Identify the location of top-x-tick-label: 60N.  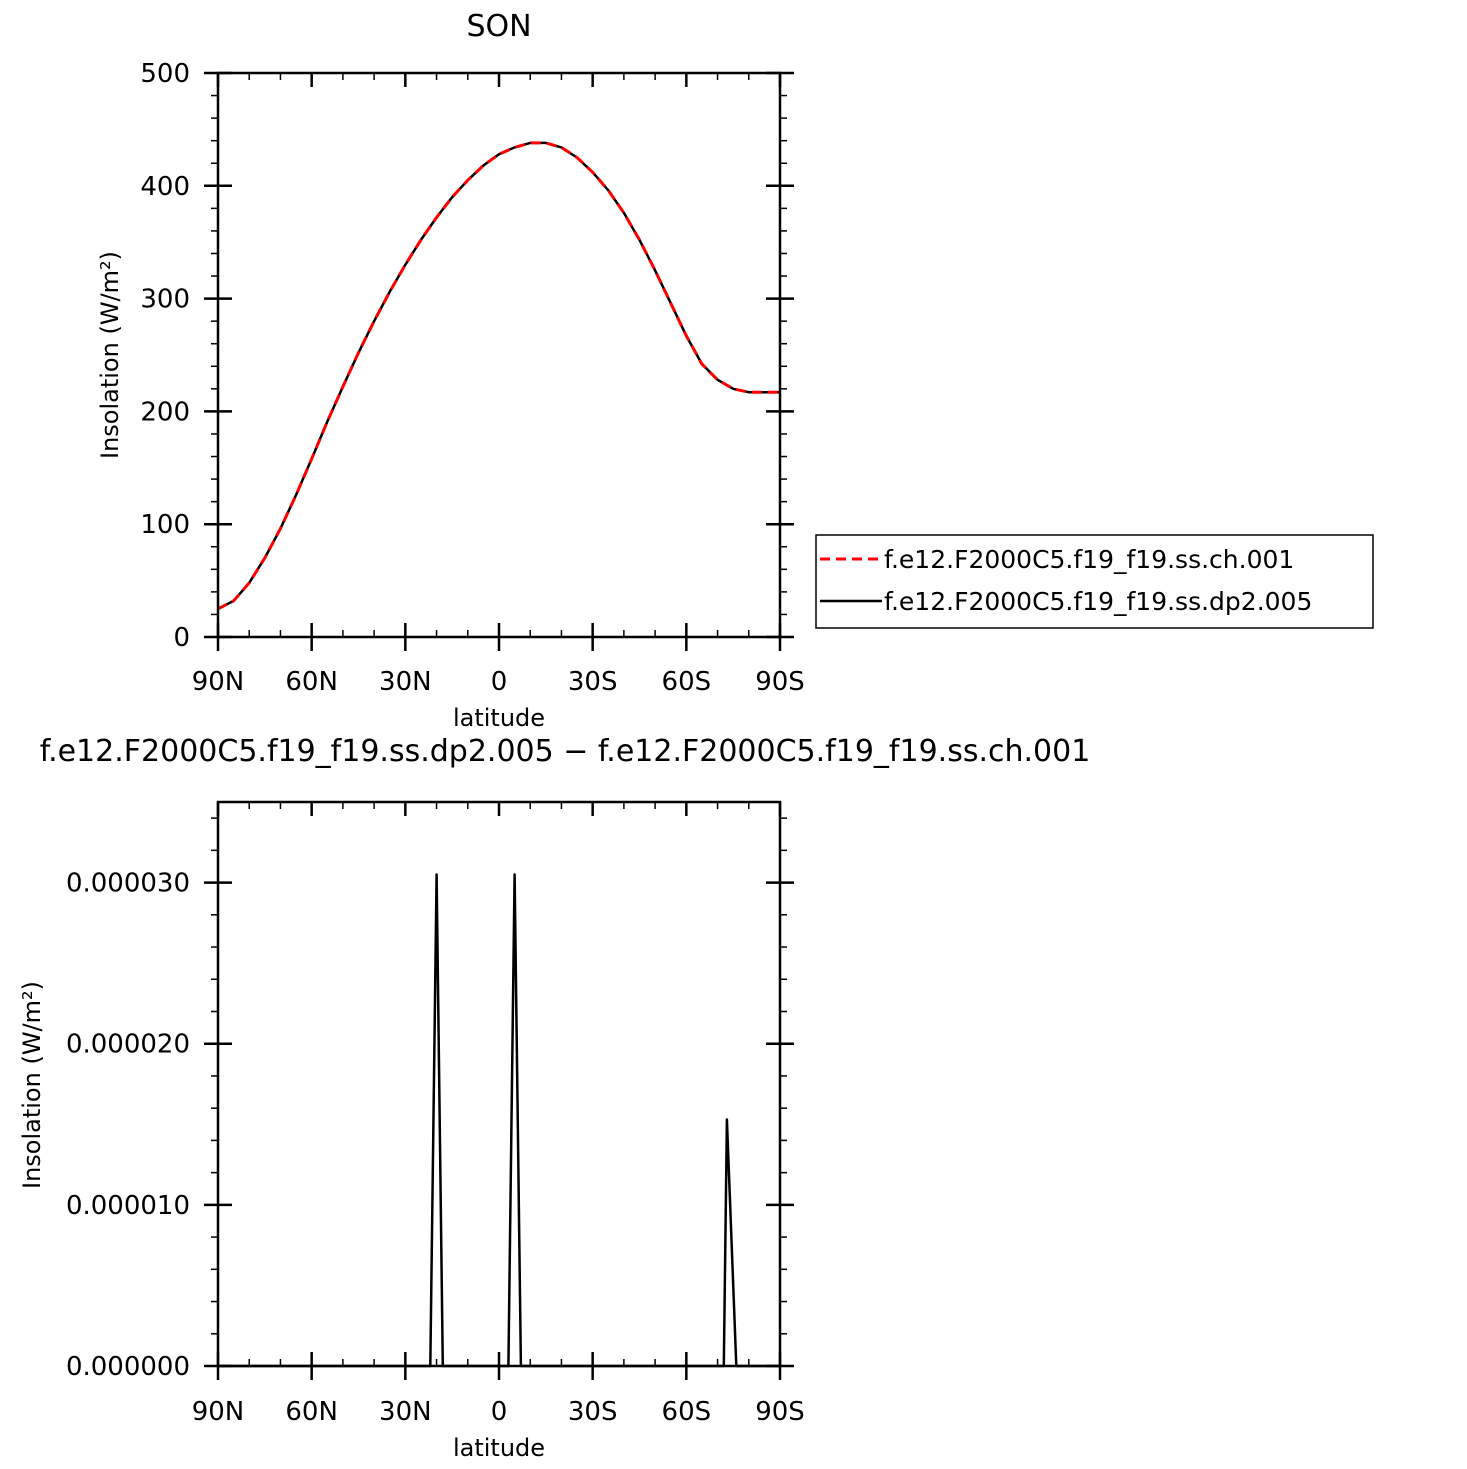
(311, 682).